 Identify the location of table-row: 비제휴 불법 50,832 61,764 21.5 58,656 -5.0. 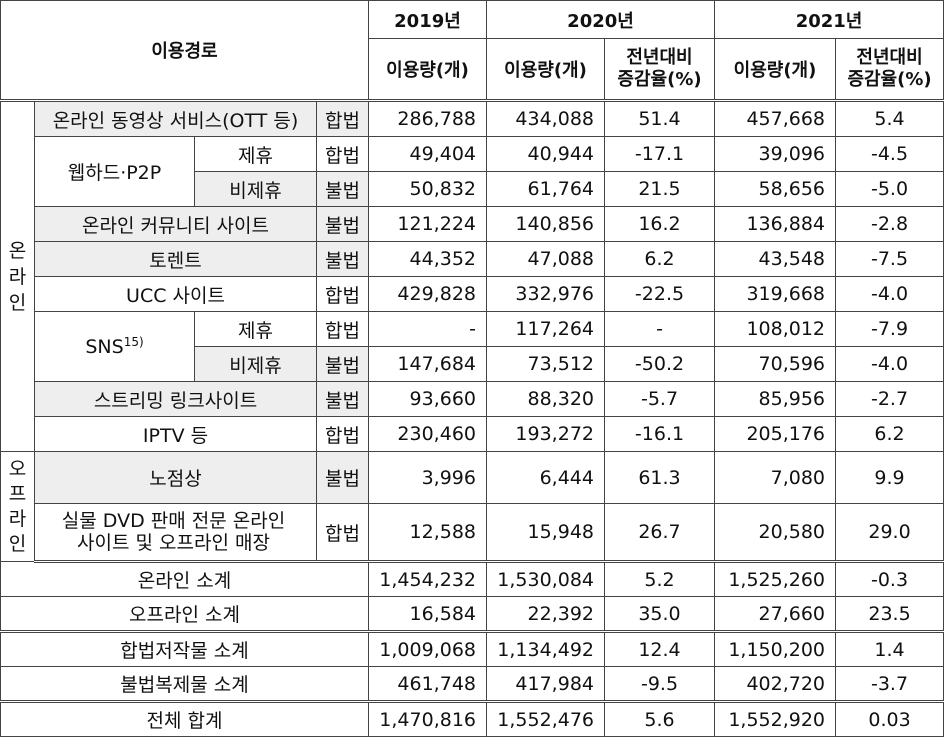
(473, 189).